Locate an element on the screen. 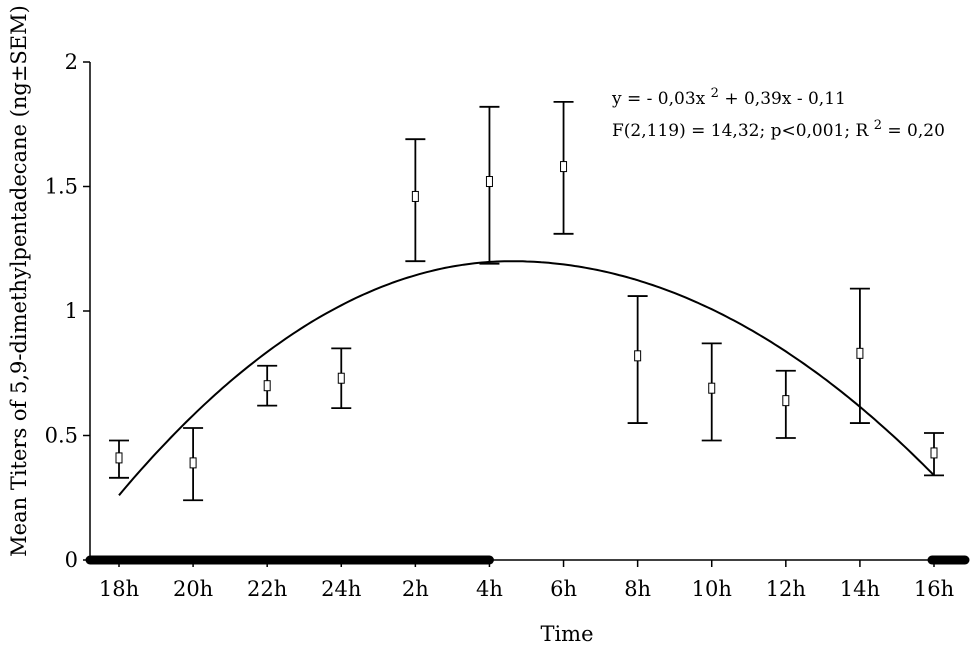  y-tick-label: 1.5 is located at coordinates (61, 187).